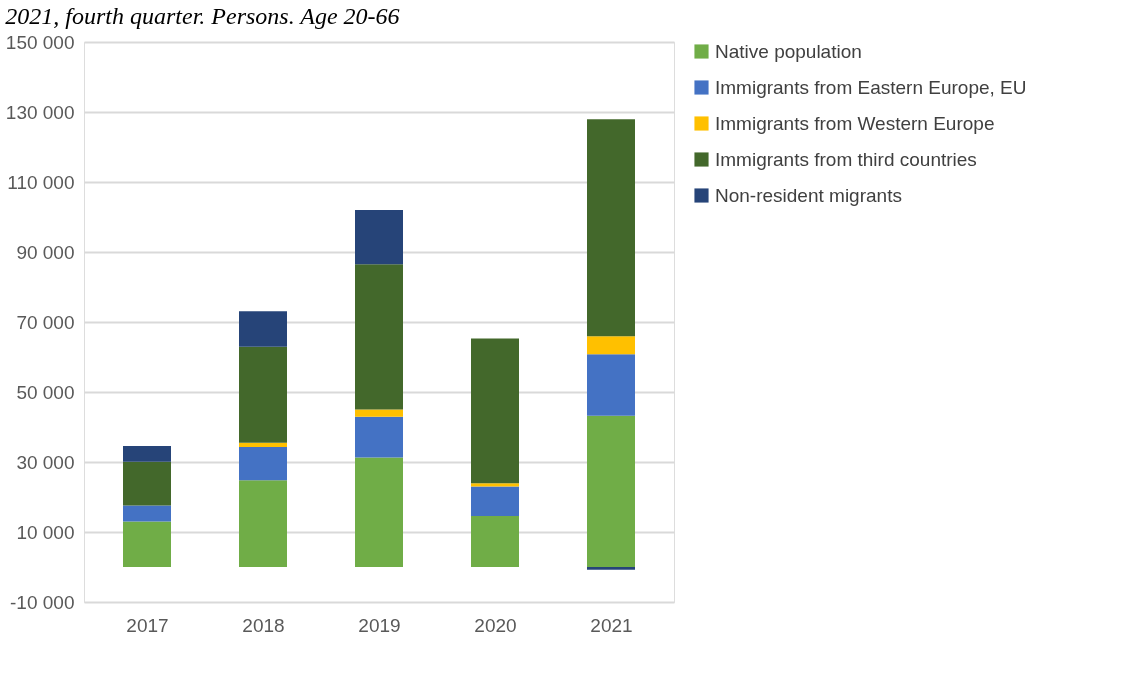 The height and width of the screenshot is (677, 1126). Describe the element at coordinates (45, 392) in the screenshot. I see `y-tick-label: 50 000` at that location.